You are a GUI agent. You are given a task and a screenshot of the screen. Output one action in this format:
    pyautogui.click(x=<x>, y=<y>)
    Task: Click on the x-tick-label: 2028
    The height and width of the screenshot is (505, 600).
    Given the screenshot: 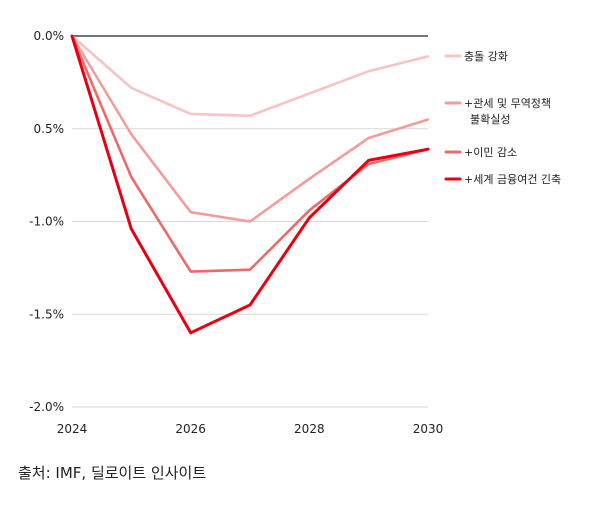 What is the action you would take?
    pyautogui.click(x=309, y=429)
    